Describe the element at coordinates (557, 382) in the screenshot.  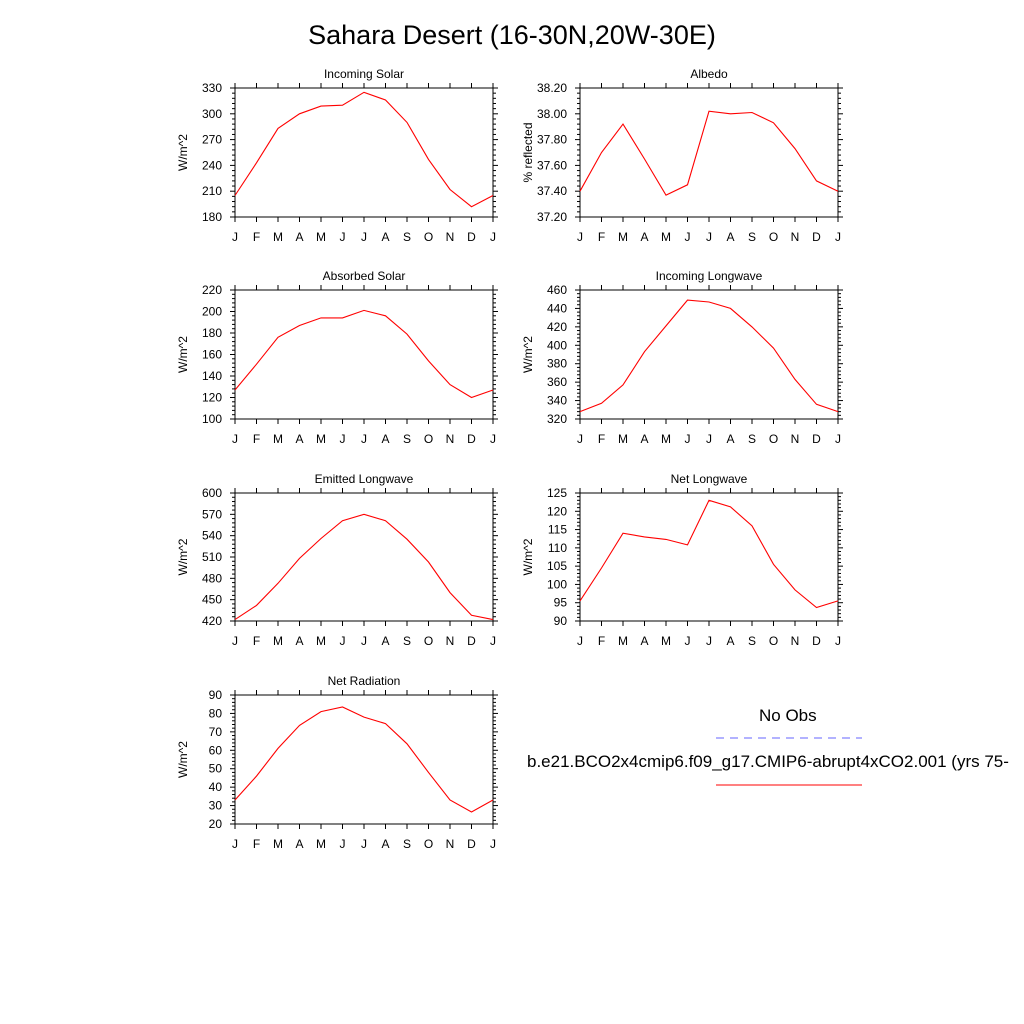
I see `y-tick-label: 360` at that location.